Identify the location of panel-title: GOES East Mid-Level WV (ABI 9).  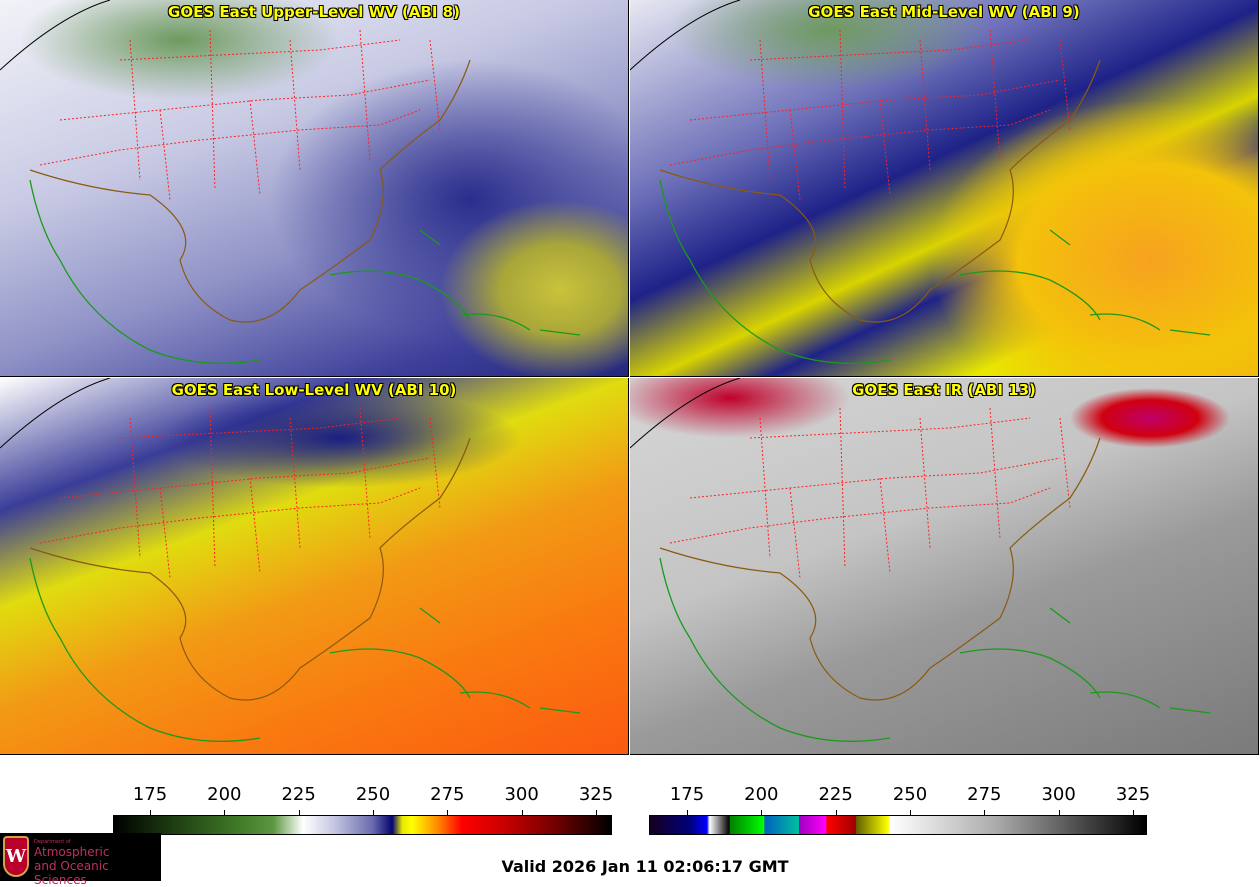
(944, 12).